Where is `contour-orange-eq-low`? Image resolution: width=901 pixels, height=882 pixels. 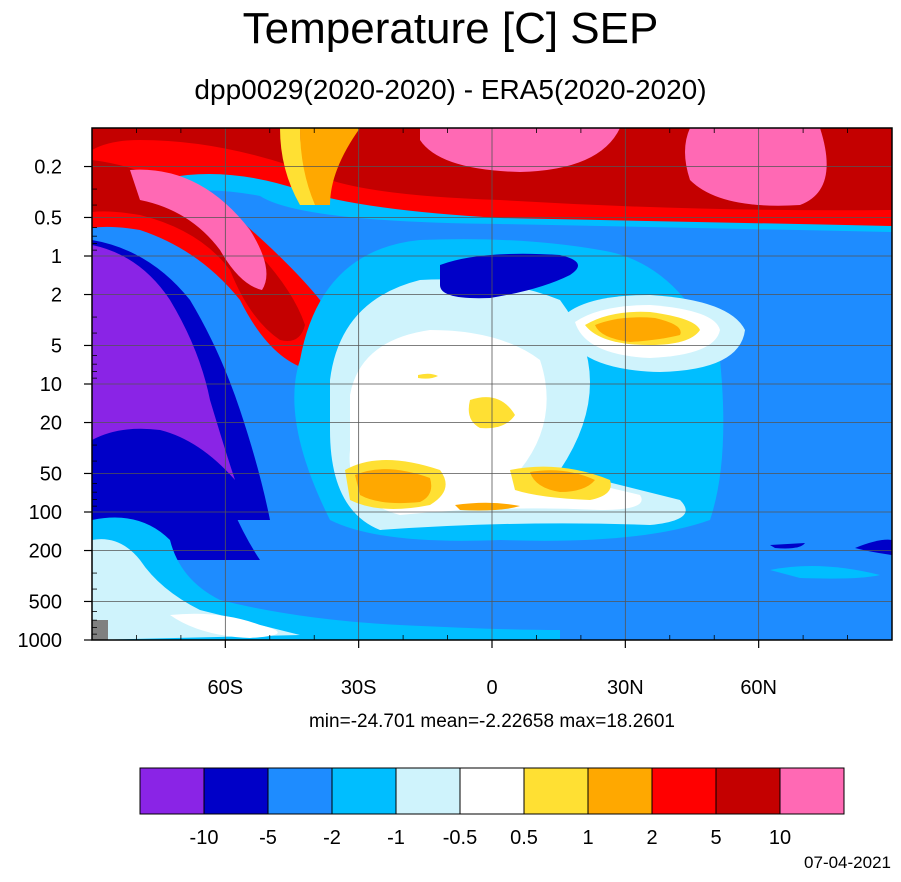
contour-orange-eq-low is located at coordinates (487, 506).